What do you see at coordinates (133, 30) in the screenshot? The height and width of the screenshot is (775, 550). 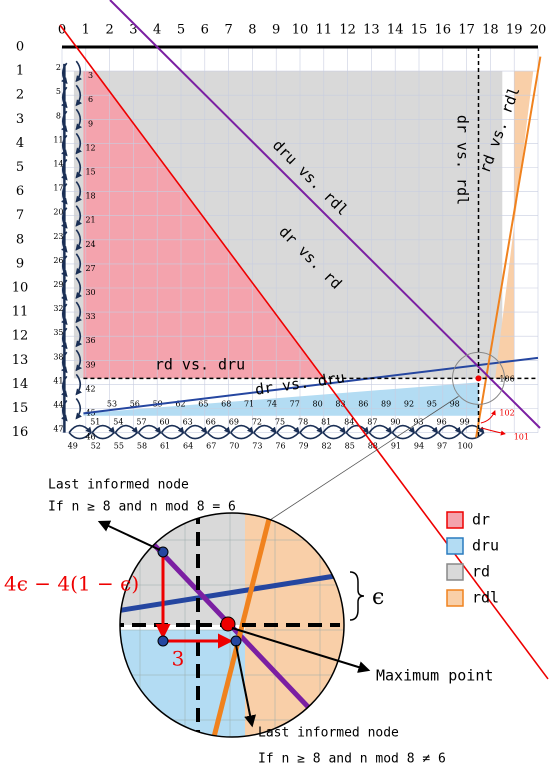 I see `column-label: 3` at bounding box center [133, 30].